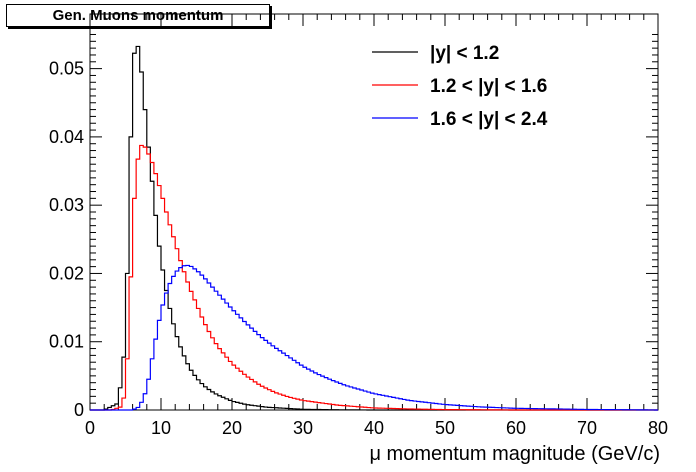 This screenshot has height=472, width=696. What do you see at coordinates (66, 69) in the screenshot?
I see `y-tick-label: 0.05` at bounding box center [66, 69].